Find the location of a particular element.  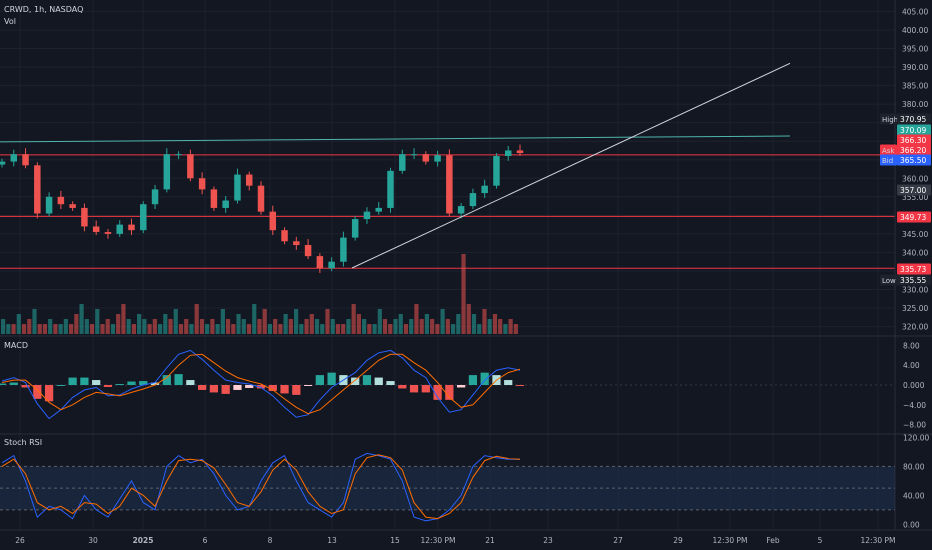

time-axis-label: 5 is located at coordinates (820, 540).